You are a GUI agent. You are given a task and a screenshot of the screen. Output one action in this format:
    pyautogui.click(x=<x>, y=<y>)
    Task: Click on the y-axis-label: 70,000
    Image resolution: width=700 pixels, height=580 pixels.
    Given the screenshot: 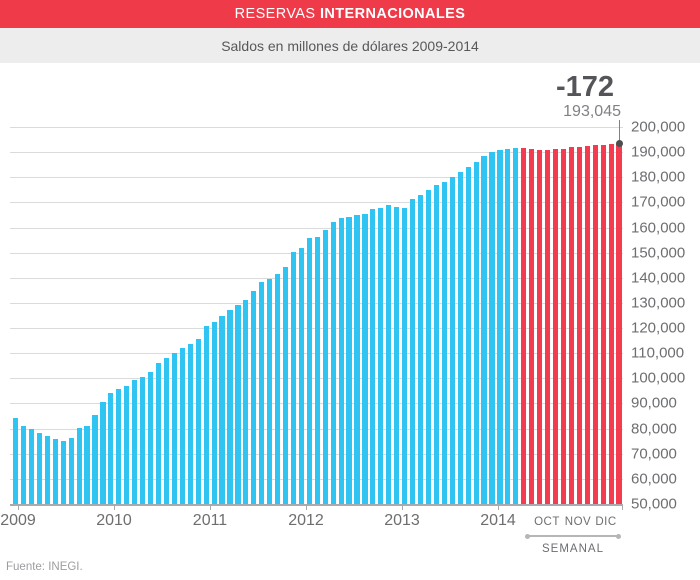 What is the action you would take?
    pyautogui.click(x=654, y=454)
    